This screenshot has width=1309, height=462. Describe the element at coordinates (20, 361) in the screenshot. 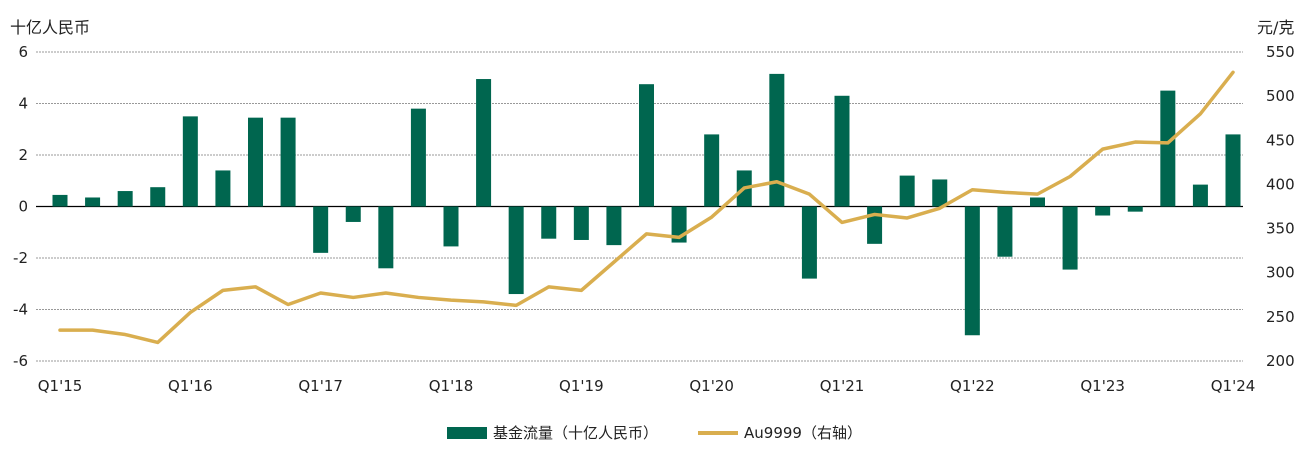

I see `left-tick-label: -6` at that location.